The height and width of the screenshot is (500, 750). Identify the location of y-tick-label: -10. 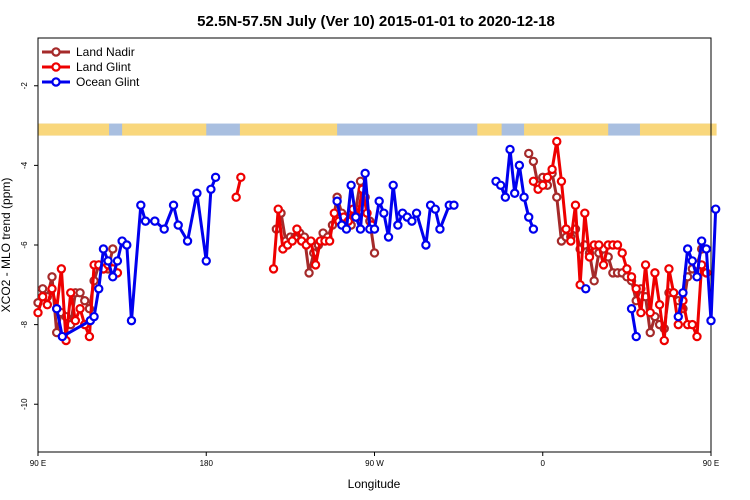
(24, 404).